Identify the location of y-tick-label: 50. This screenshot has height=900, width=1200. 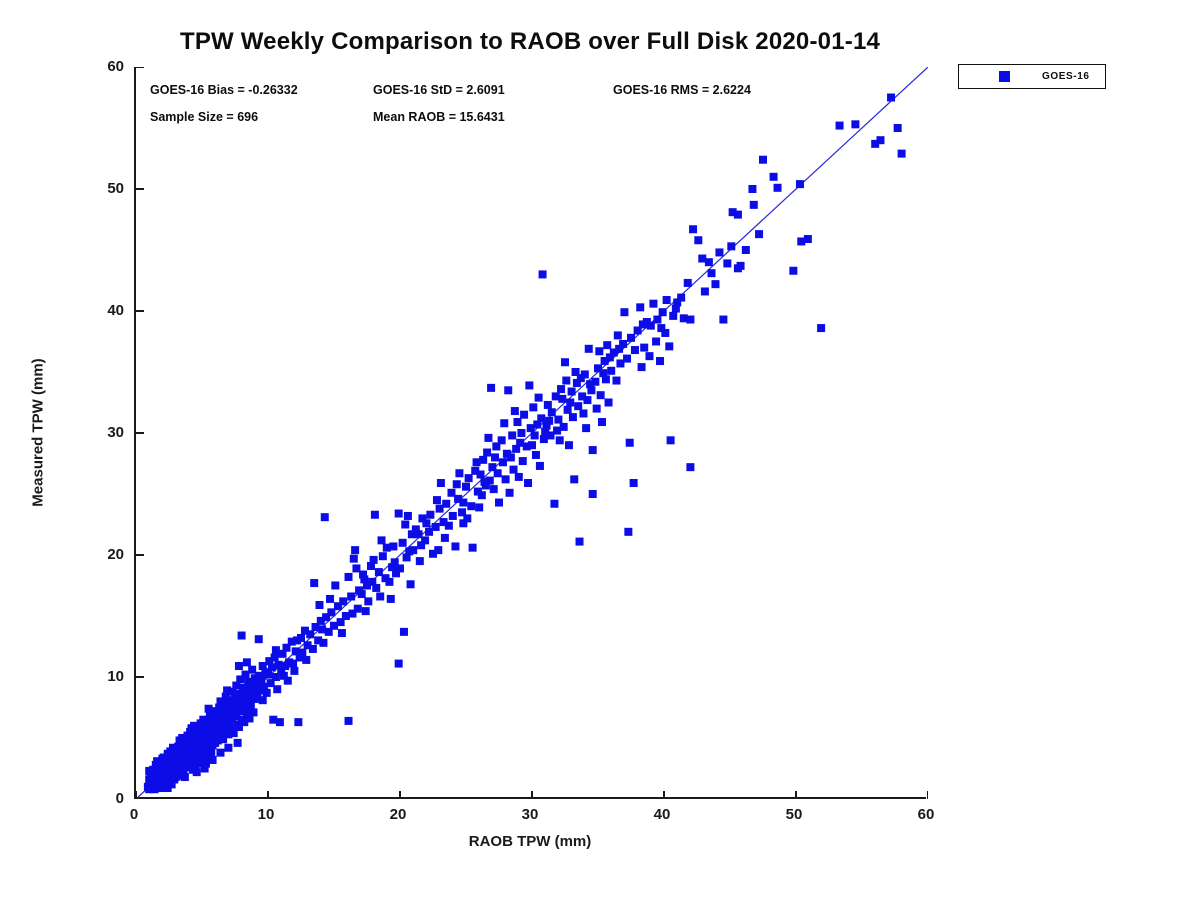
(115, 188).